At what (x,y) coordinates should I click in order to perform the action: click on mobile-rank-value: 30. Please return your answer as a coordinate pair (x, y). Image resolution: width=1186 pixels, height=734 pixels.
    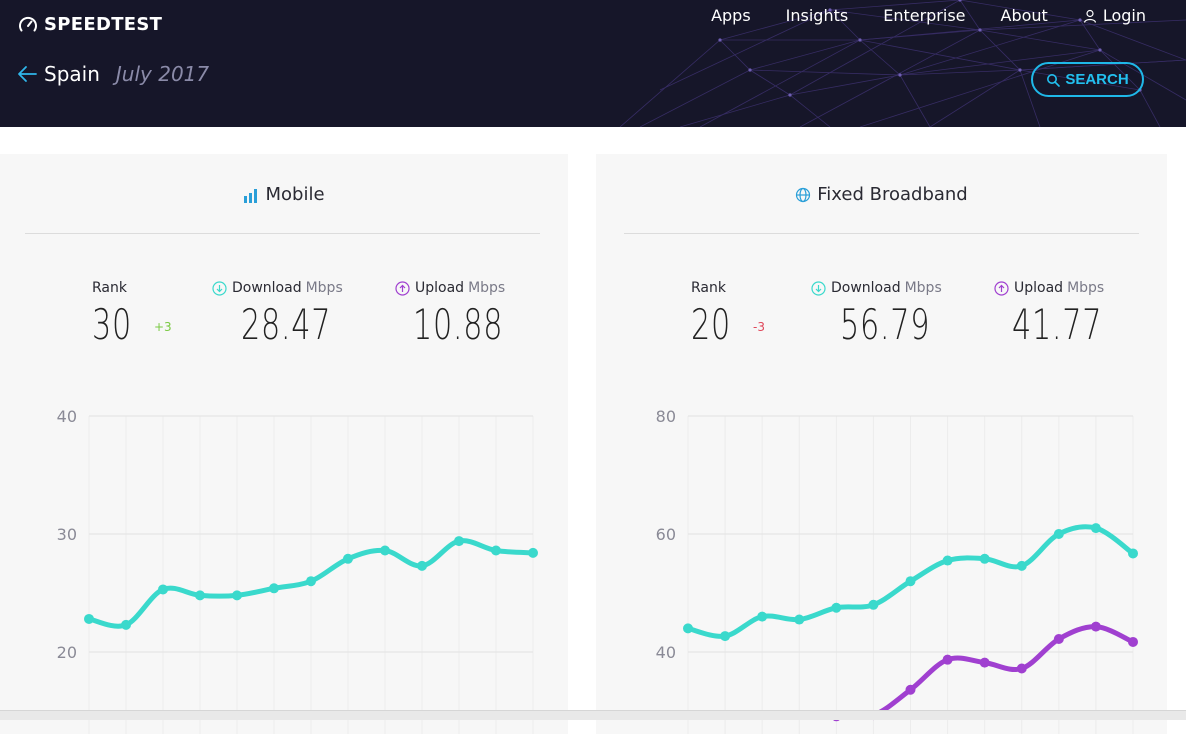
    Looking at the image, I should click on (112, 324).